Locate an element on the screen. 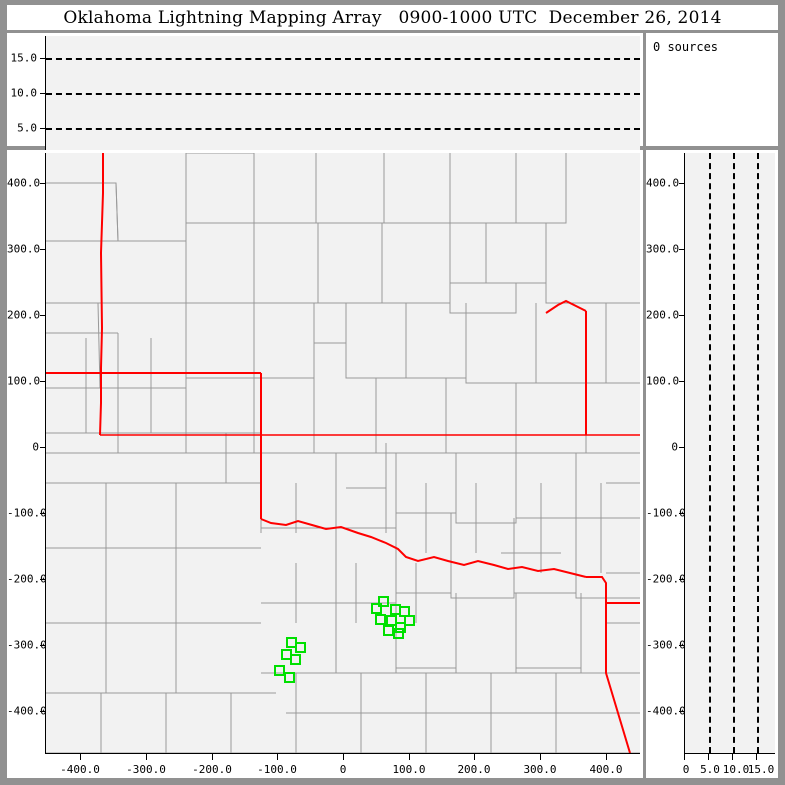 This screenshot has width=785, height=785. map-xtick-label--100: -100.0 is located at coordinates (277, 769).